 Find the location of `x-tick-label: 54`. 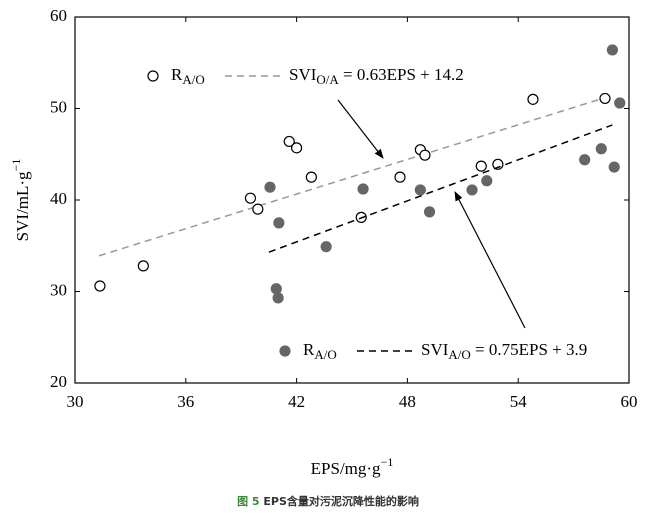

x-tick-label: 54 is located at coordinates (519, 401).